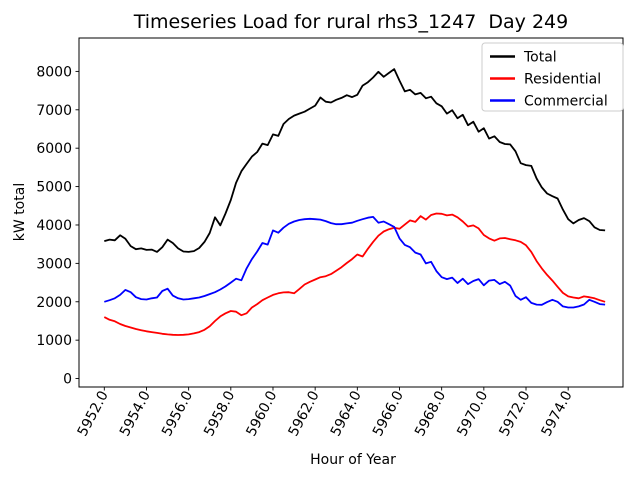  What do you see at coordinates (346, 413) in the screenshot?
I see `x-tick-label: 5964.0` at bounding box center [346, 413].